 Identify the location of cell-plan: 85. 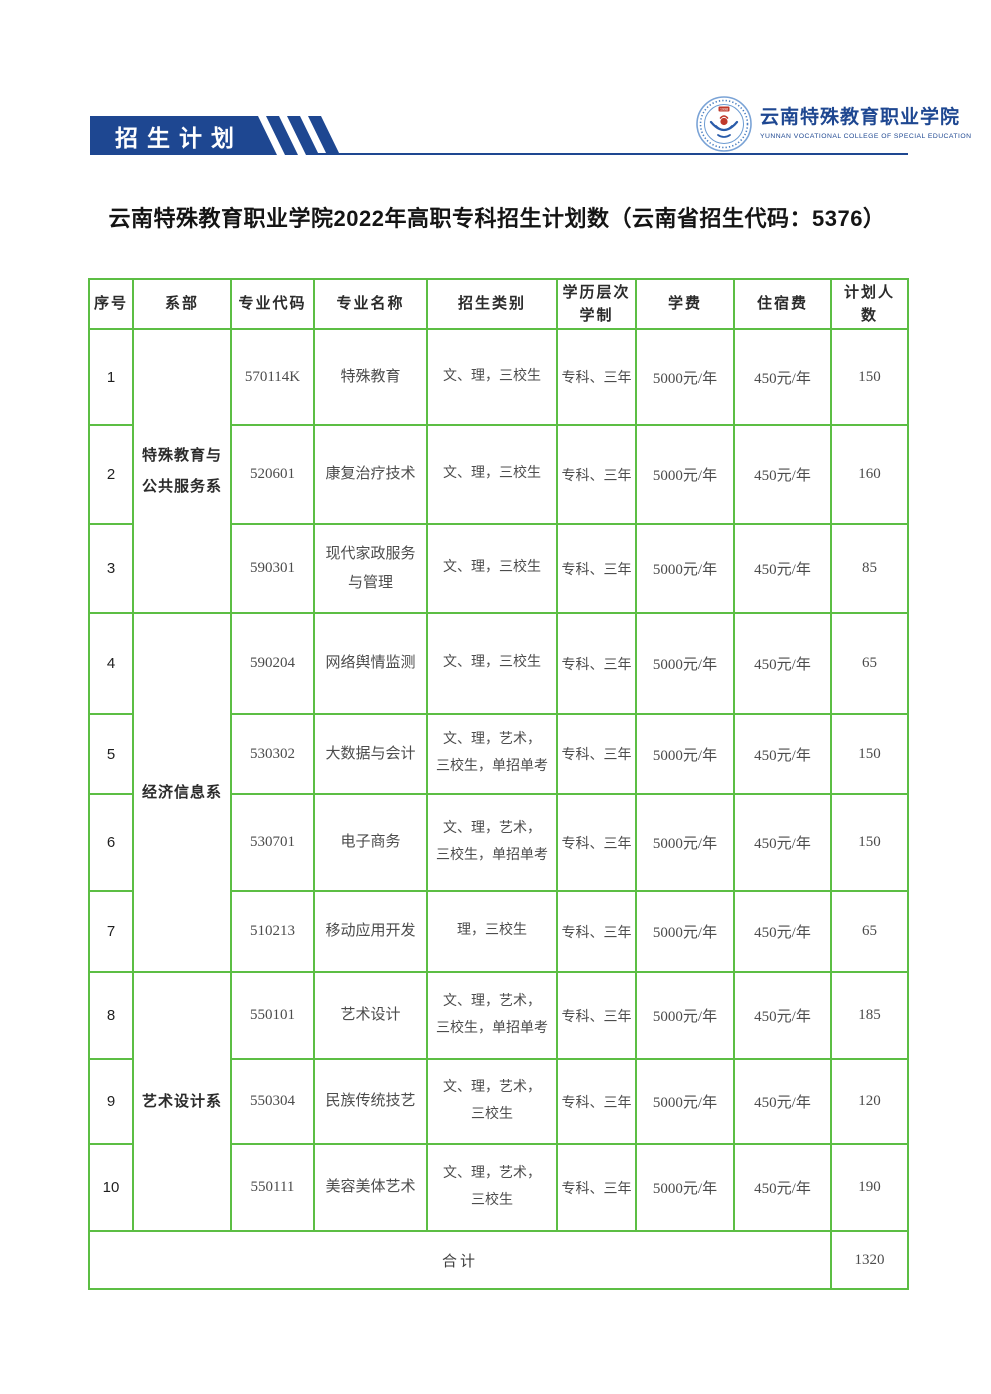
(869, 568).